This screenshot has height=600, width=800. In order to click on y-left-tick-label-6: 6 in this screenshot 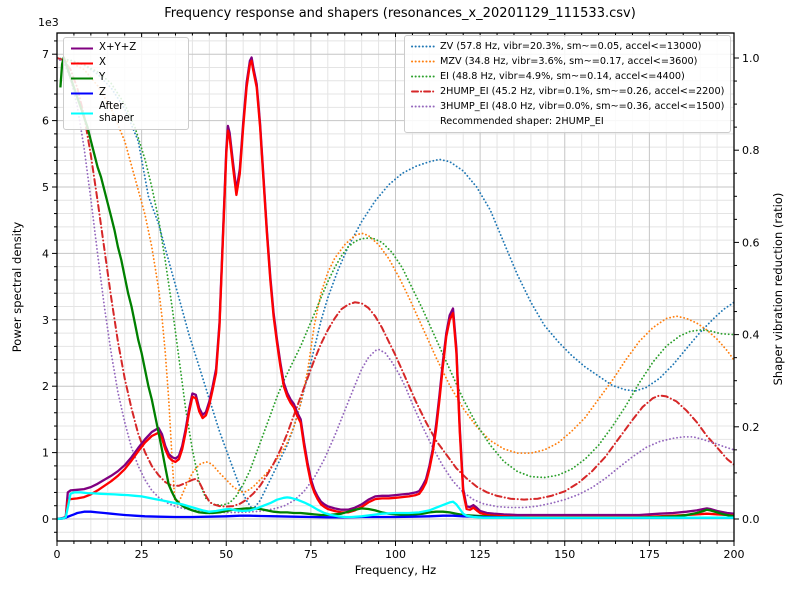, I will do `click(45, 121)`.